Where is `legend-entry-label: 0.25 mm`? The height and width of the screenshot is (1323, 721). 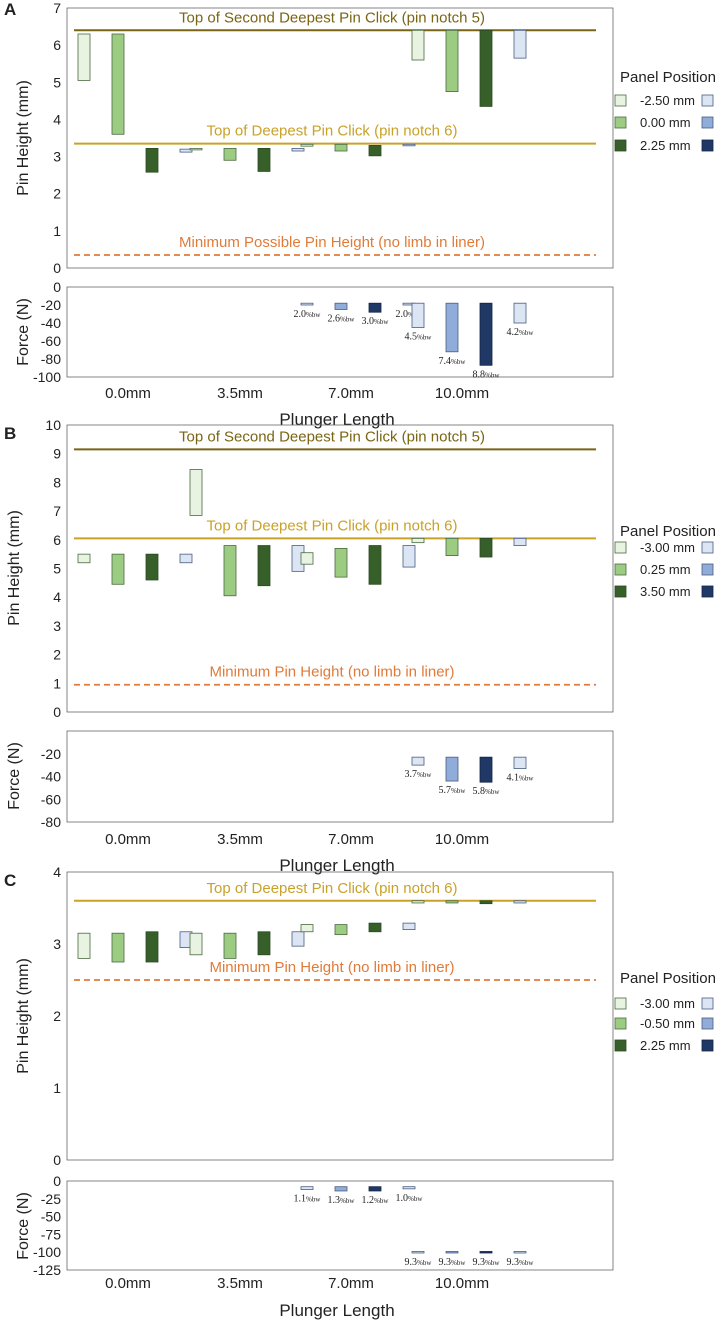
legend-entry-label: 0.25 mm is located at coordinates (665, 569).